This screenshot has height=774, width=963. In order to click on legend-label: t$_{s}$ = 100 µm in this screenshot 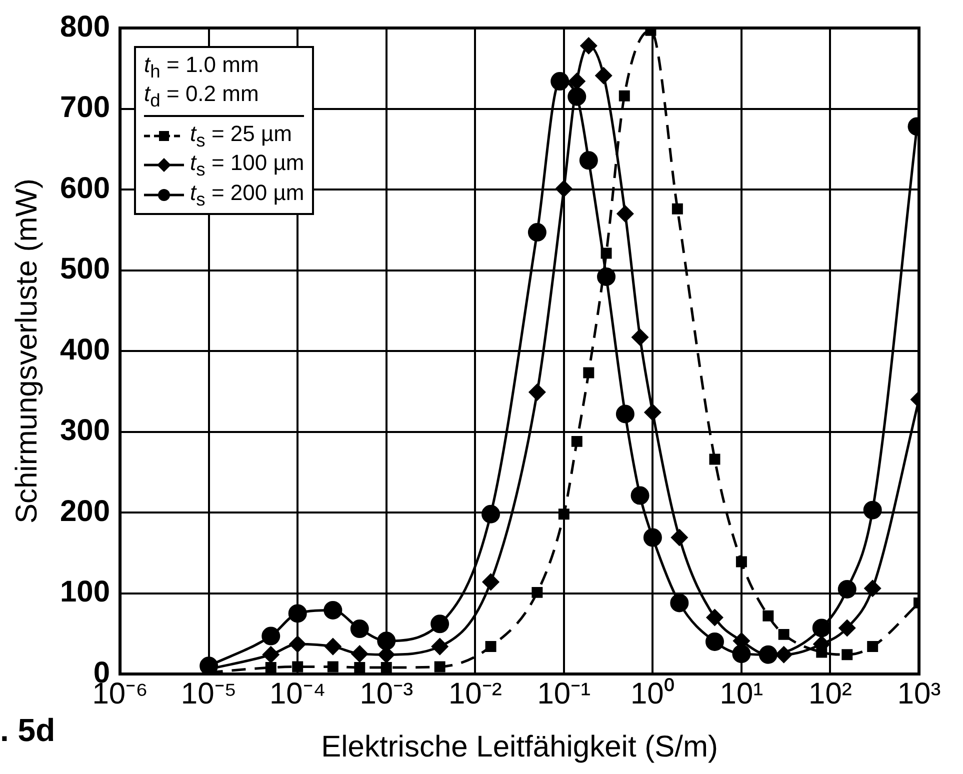, I will do `click(247, 165)`.